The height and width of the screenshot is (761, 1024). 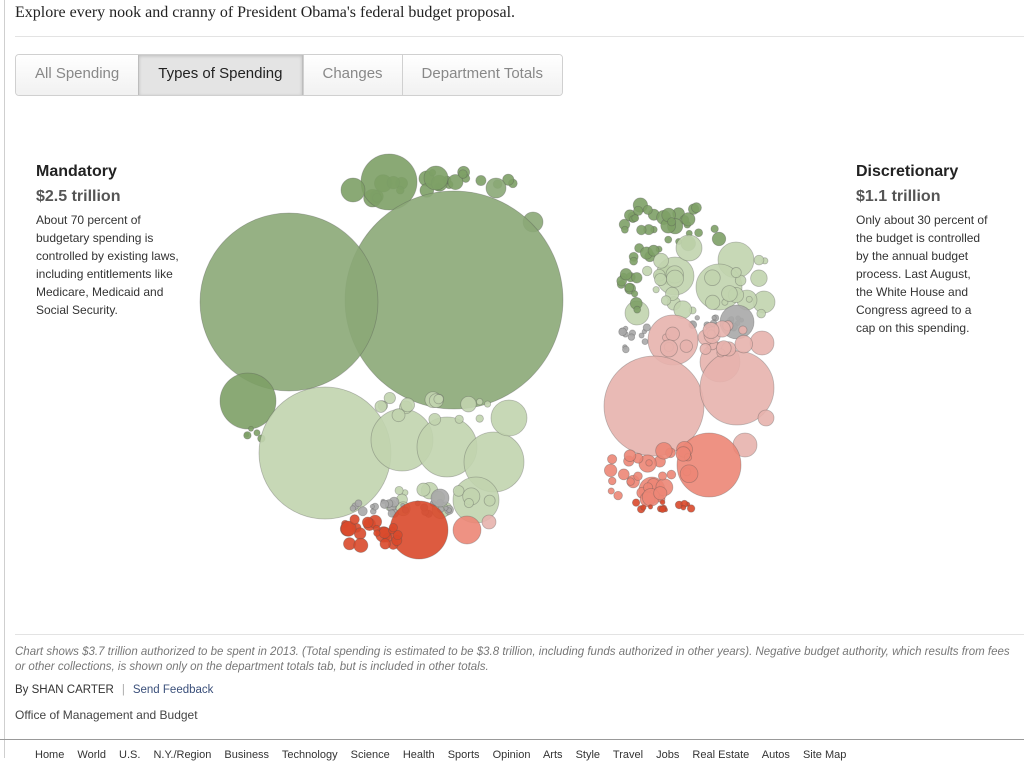 What do you see at coordinates (130, 755) in the screenshot?
I see `footer-link: U.S.` at bounding box center [130, 755].